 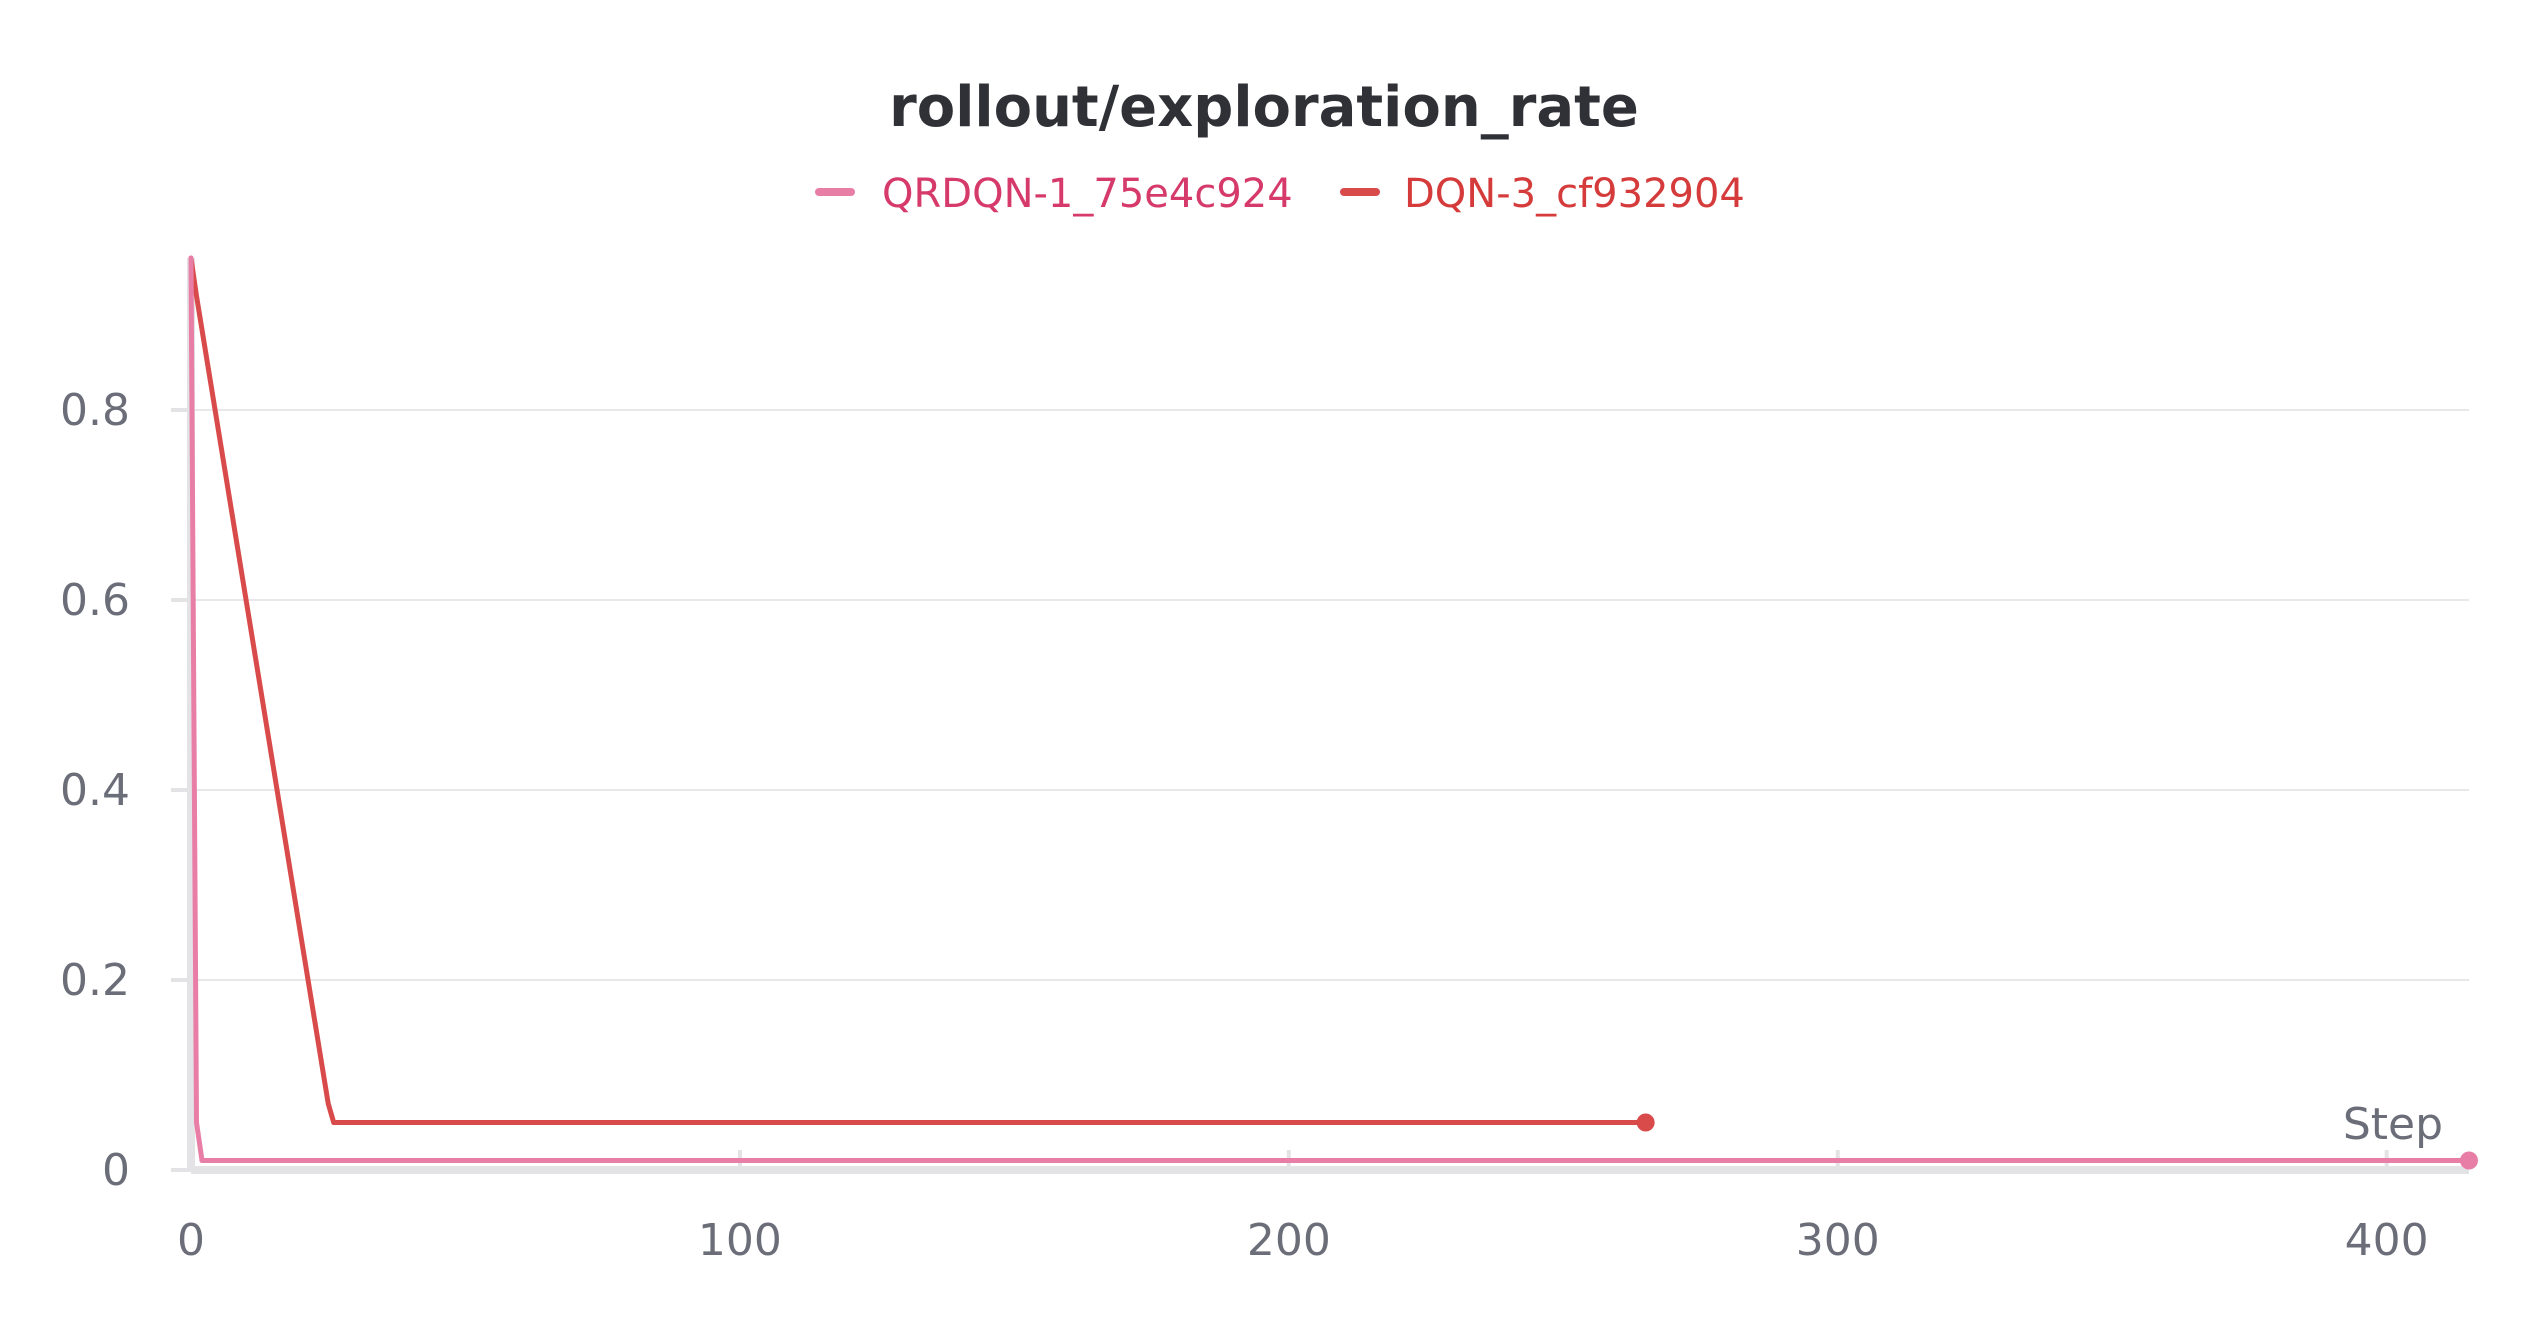 What do you see at coordinates (1087, 194) in the screenshot?
I see `legend-label-qrdqn: QRDQN-1_75e4c924` at bounding box center [1087, 194].